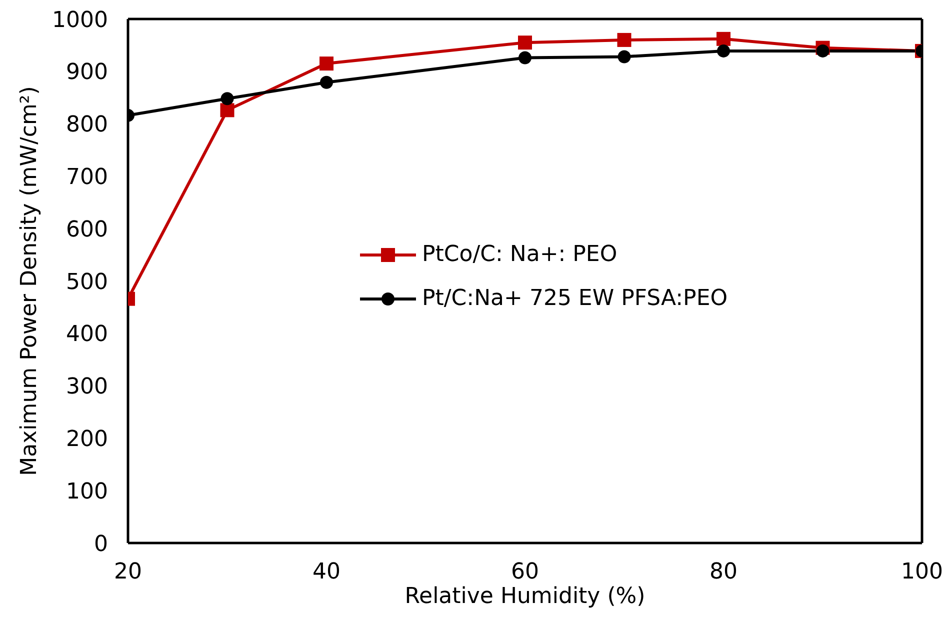 The image size is (951, 621). Describe the element at coordinates (128, 572) in the screenshot. I see `x-tick-label: 20` at that location.